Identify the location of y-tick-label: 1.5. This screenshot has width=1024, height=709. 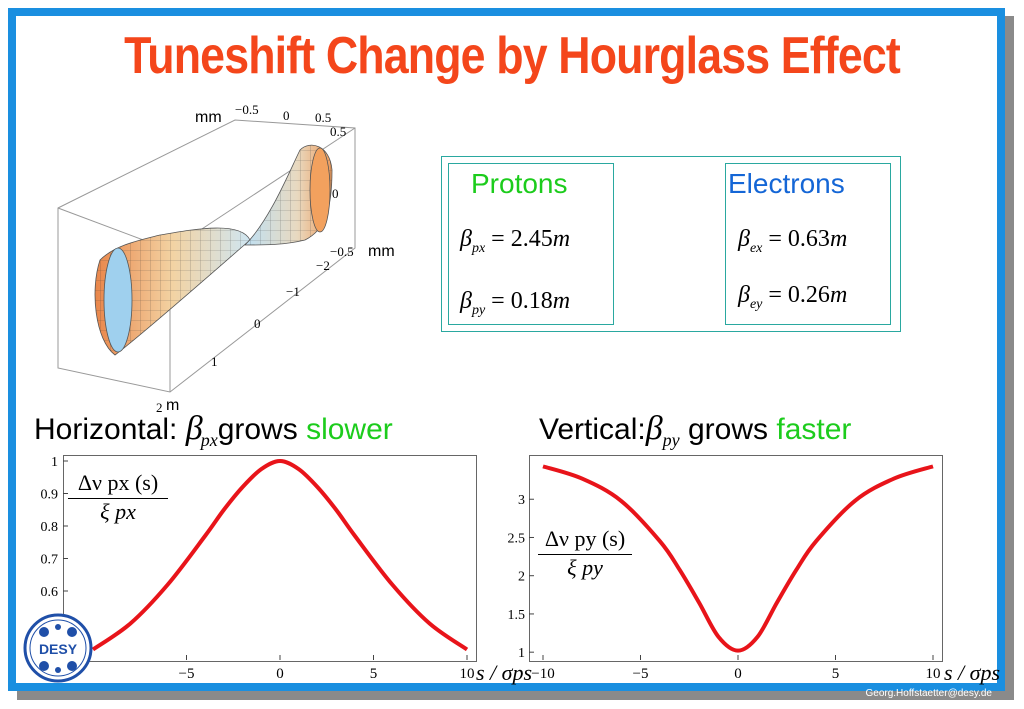
(517, 615).